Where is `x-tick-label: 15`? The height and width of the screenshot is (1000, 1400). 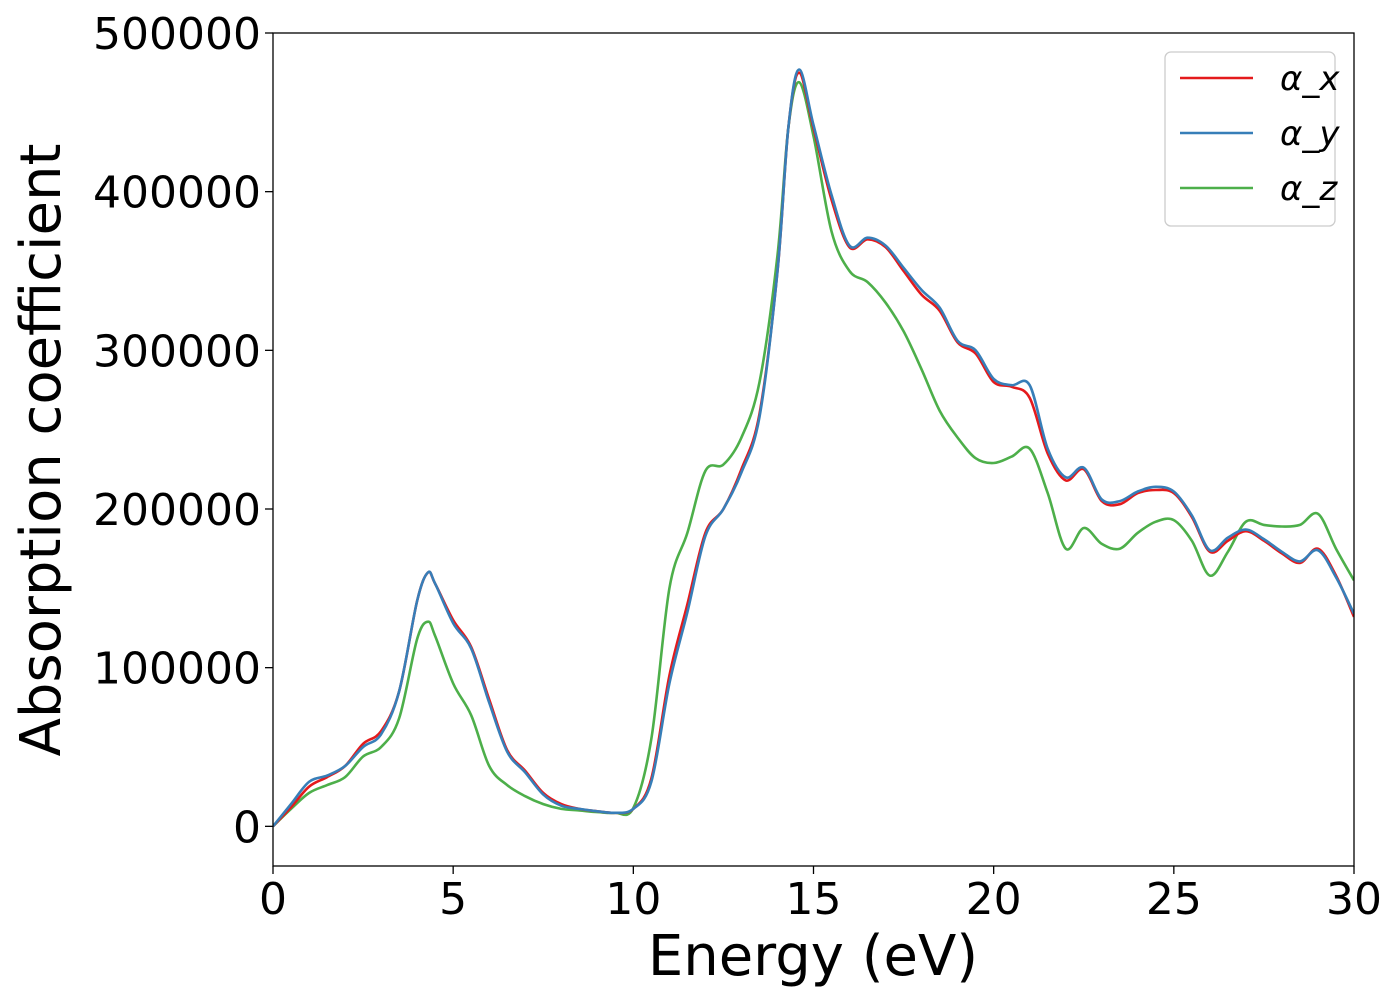
x-tick-label: 15 is located at coordinates (814, 899).